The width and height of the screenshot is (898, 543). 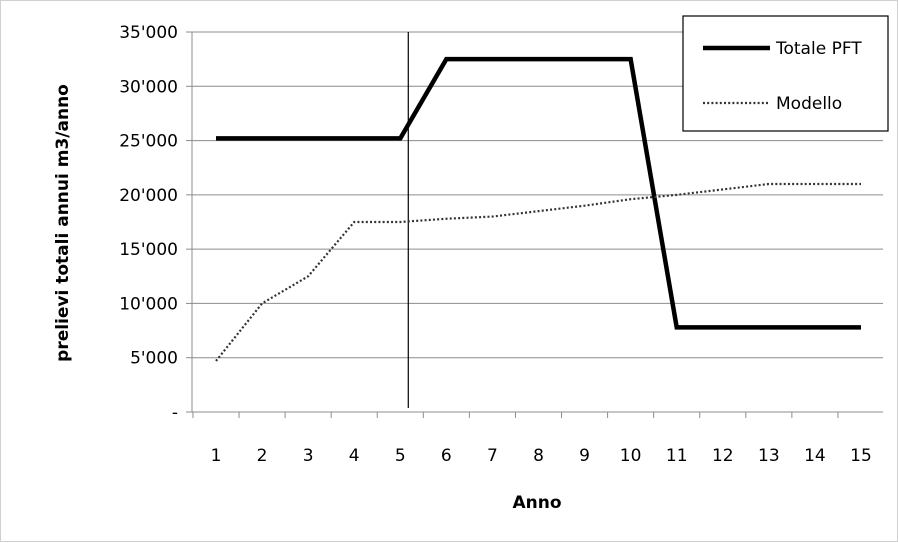 I want to click on y-tick-label: 15'000, so click(x=148, y=250).